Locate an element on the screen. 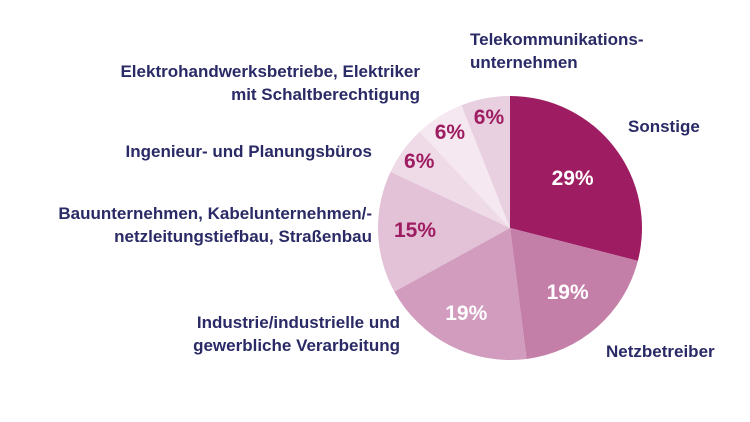 This screenshot has height=422, width=750. slice-label-netzbetreiber: Netzbetreiber is located at coordinates (660, 351).